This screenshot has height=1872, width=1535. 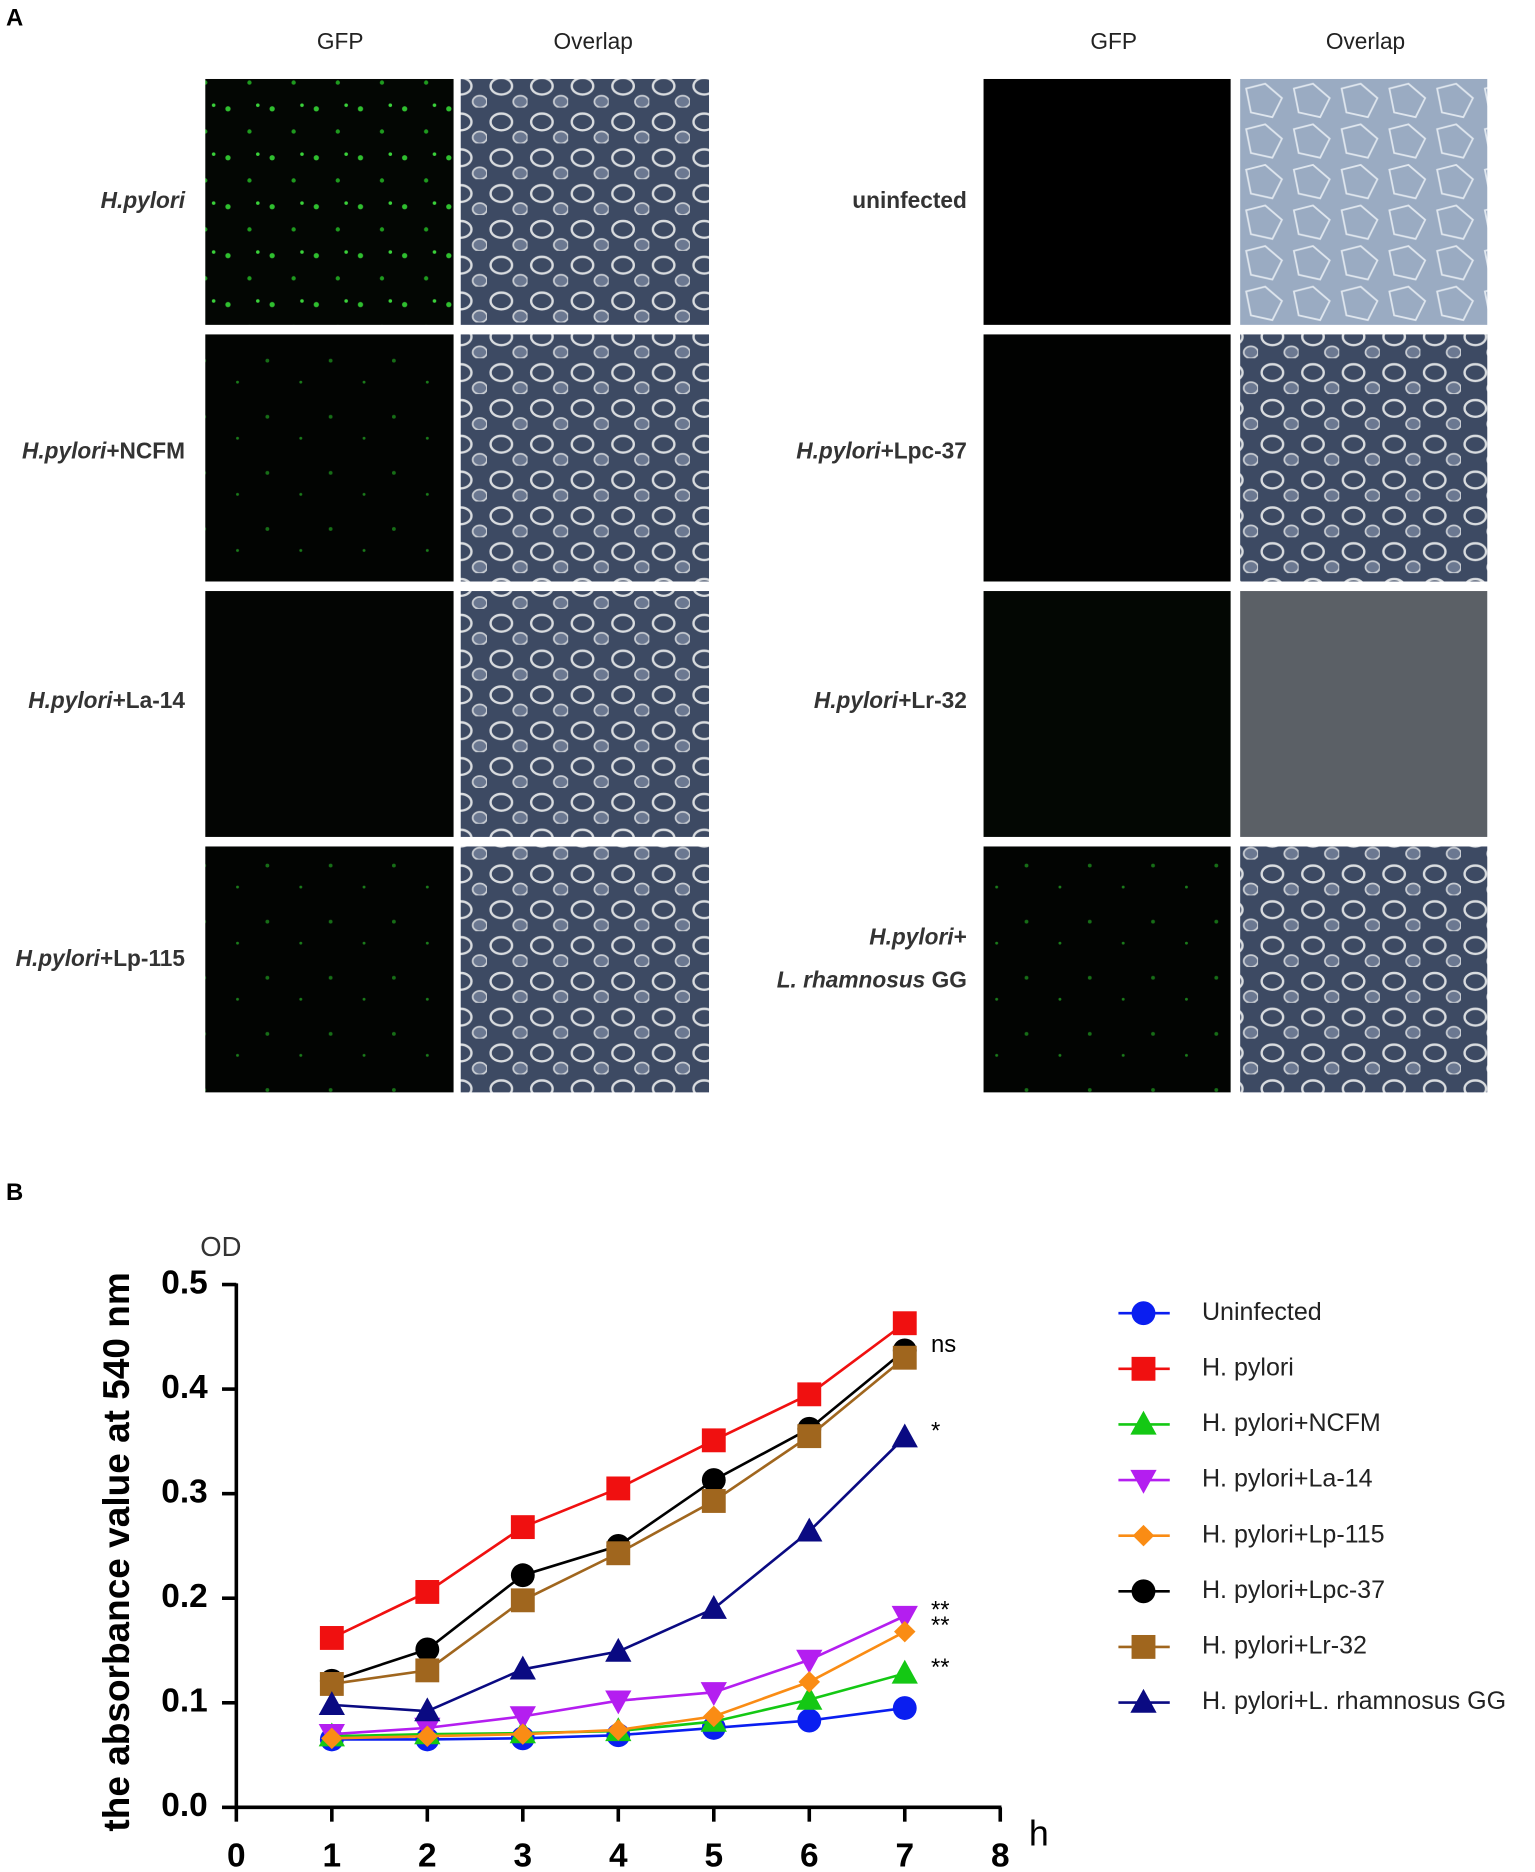 I want to click on row-label: H.pylori+, so click(x=918, y=936).